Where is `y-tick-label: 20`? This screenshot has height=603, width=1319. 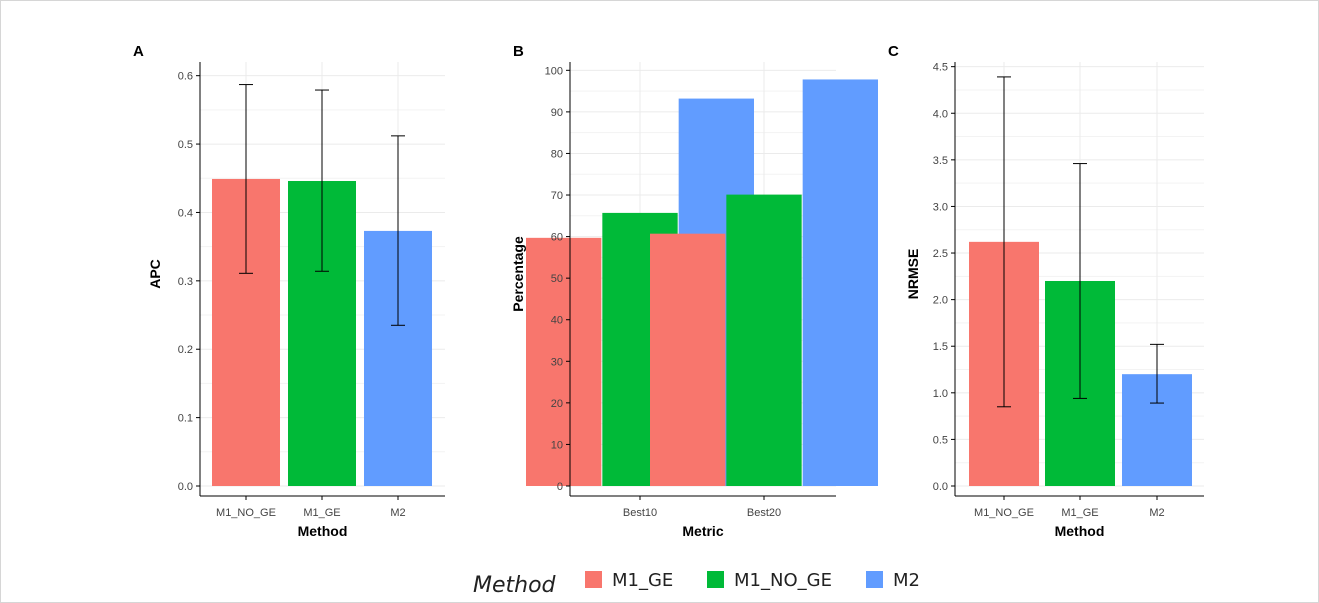
y-tick-label: 20 is located at coordinates (557, 404).